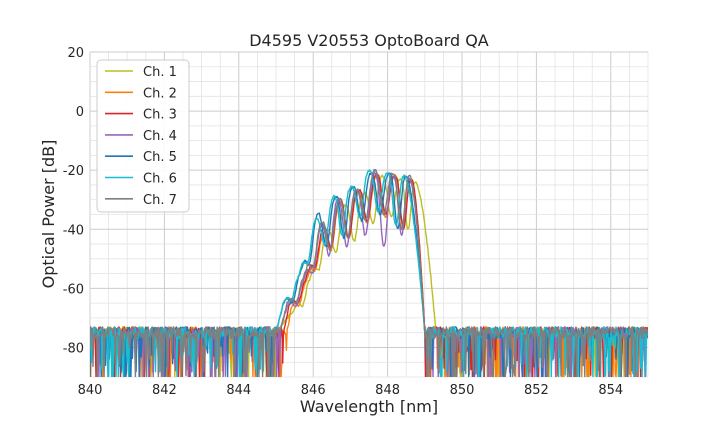 This screenshot has width=720, height=432. Describe the element at coordinates (73, 348) in the screenshot. I see `y-tick-label: -80` at that location.